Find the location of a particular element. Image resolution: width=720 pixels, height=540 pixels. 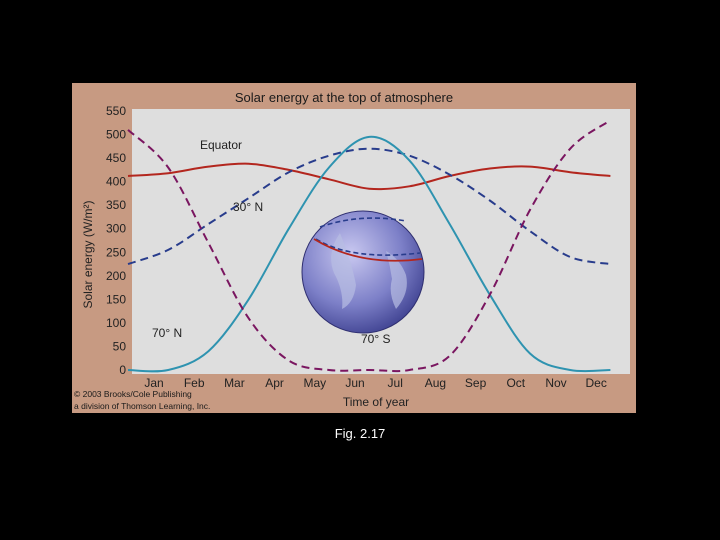

x-tick-label: May is located at coordinates (314, 383).